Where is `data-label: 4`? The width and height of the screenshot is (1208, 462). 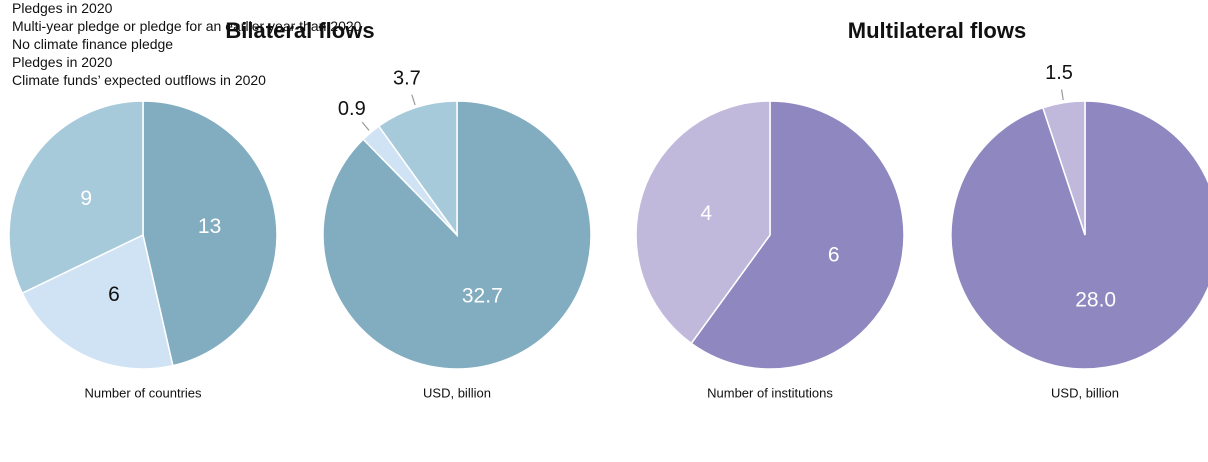 data-label: 4 is located at coordinates (706, 213).